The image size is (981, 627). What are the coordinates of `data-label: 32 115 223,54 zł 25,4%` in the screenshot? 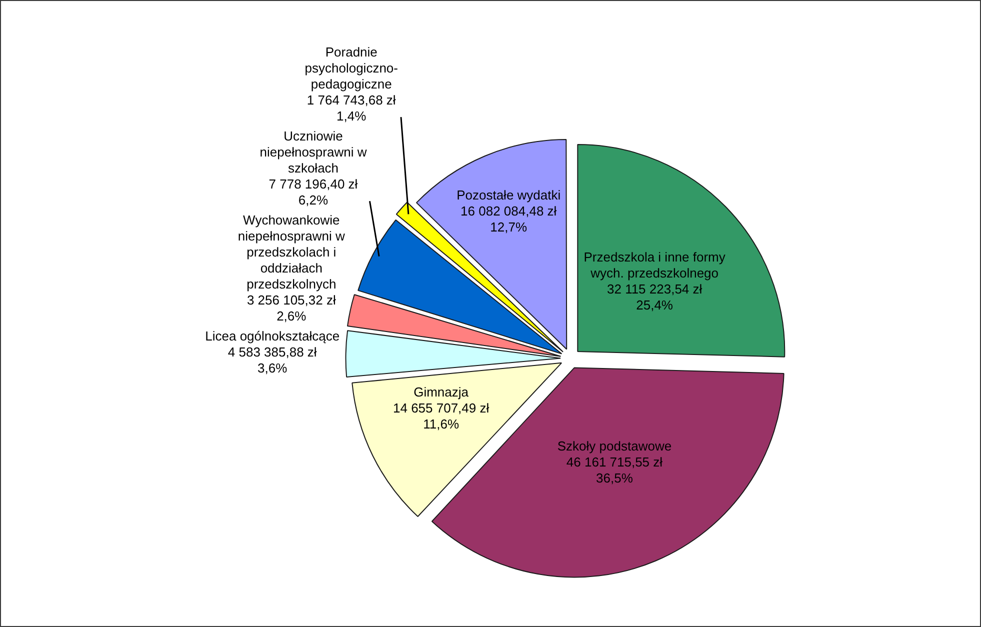 It's located at (654, 297).